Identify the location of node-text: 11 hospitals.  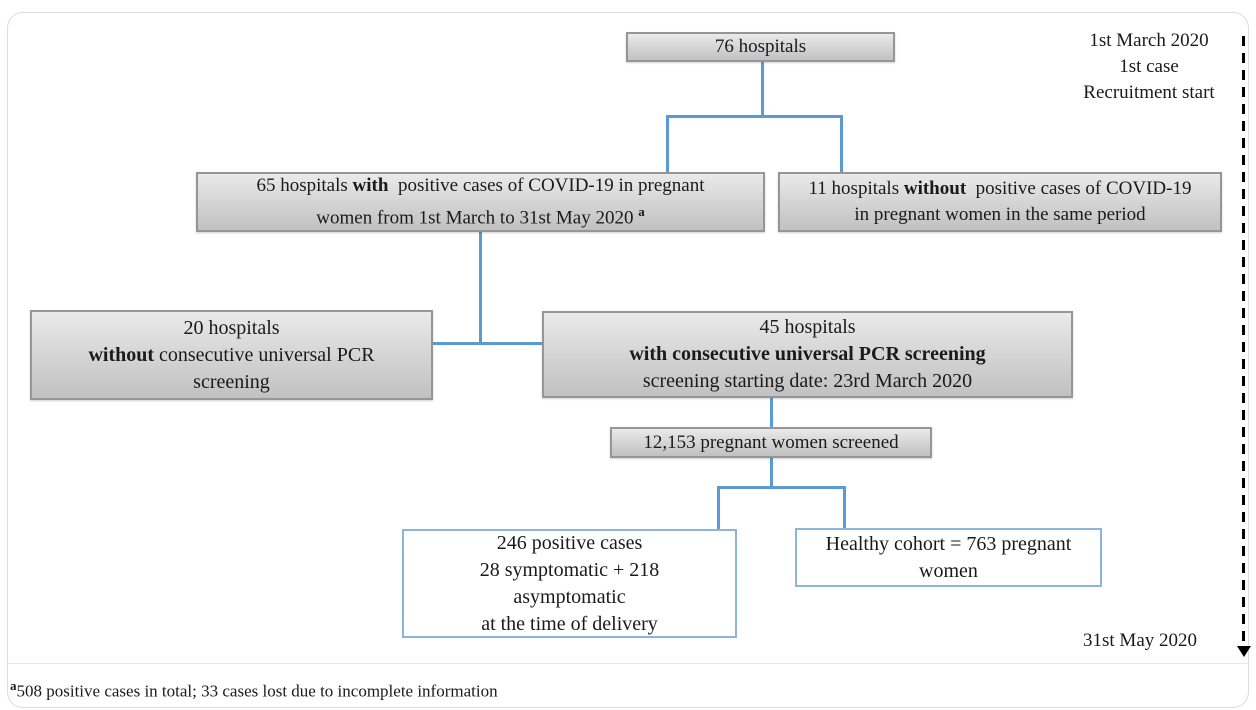
(856, 188).